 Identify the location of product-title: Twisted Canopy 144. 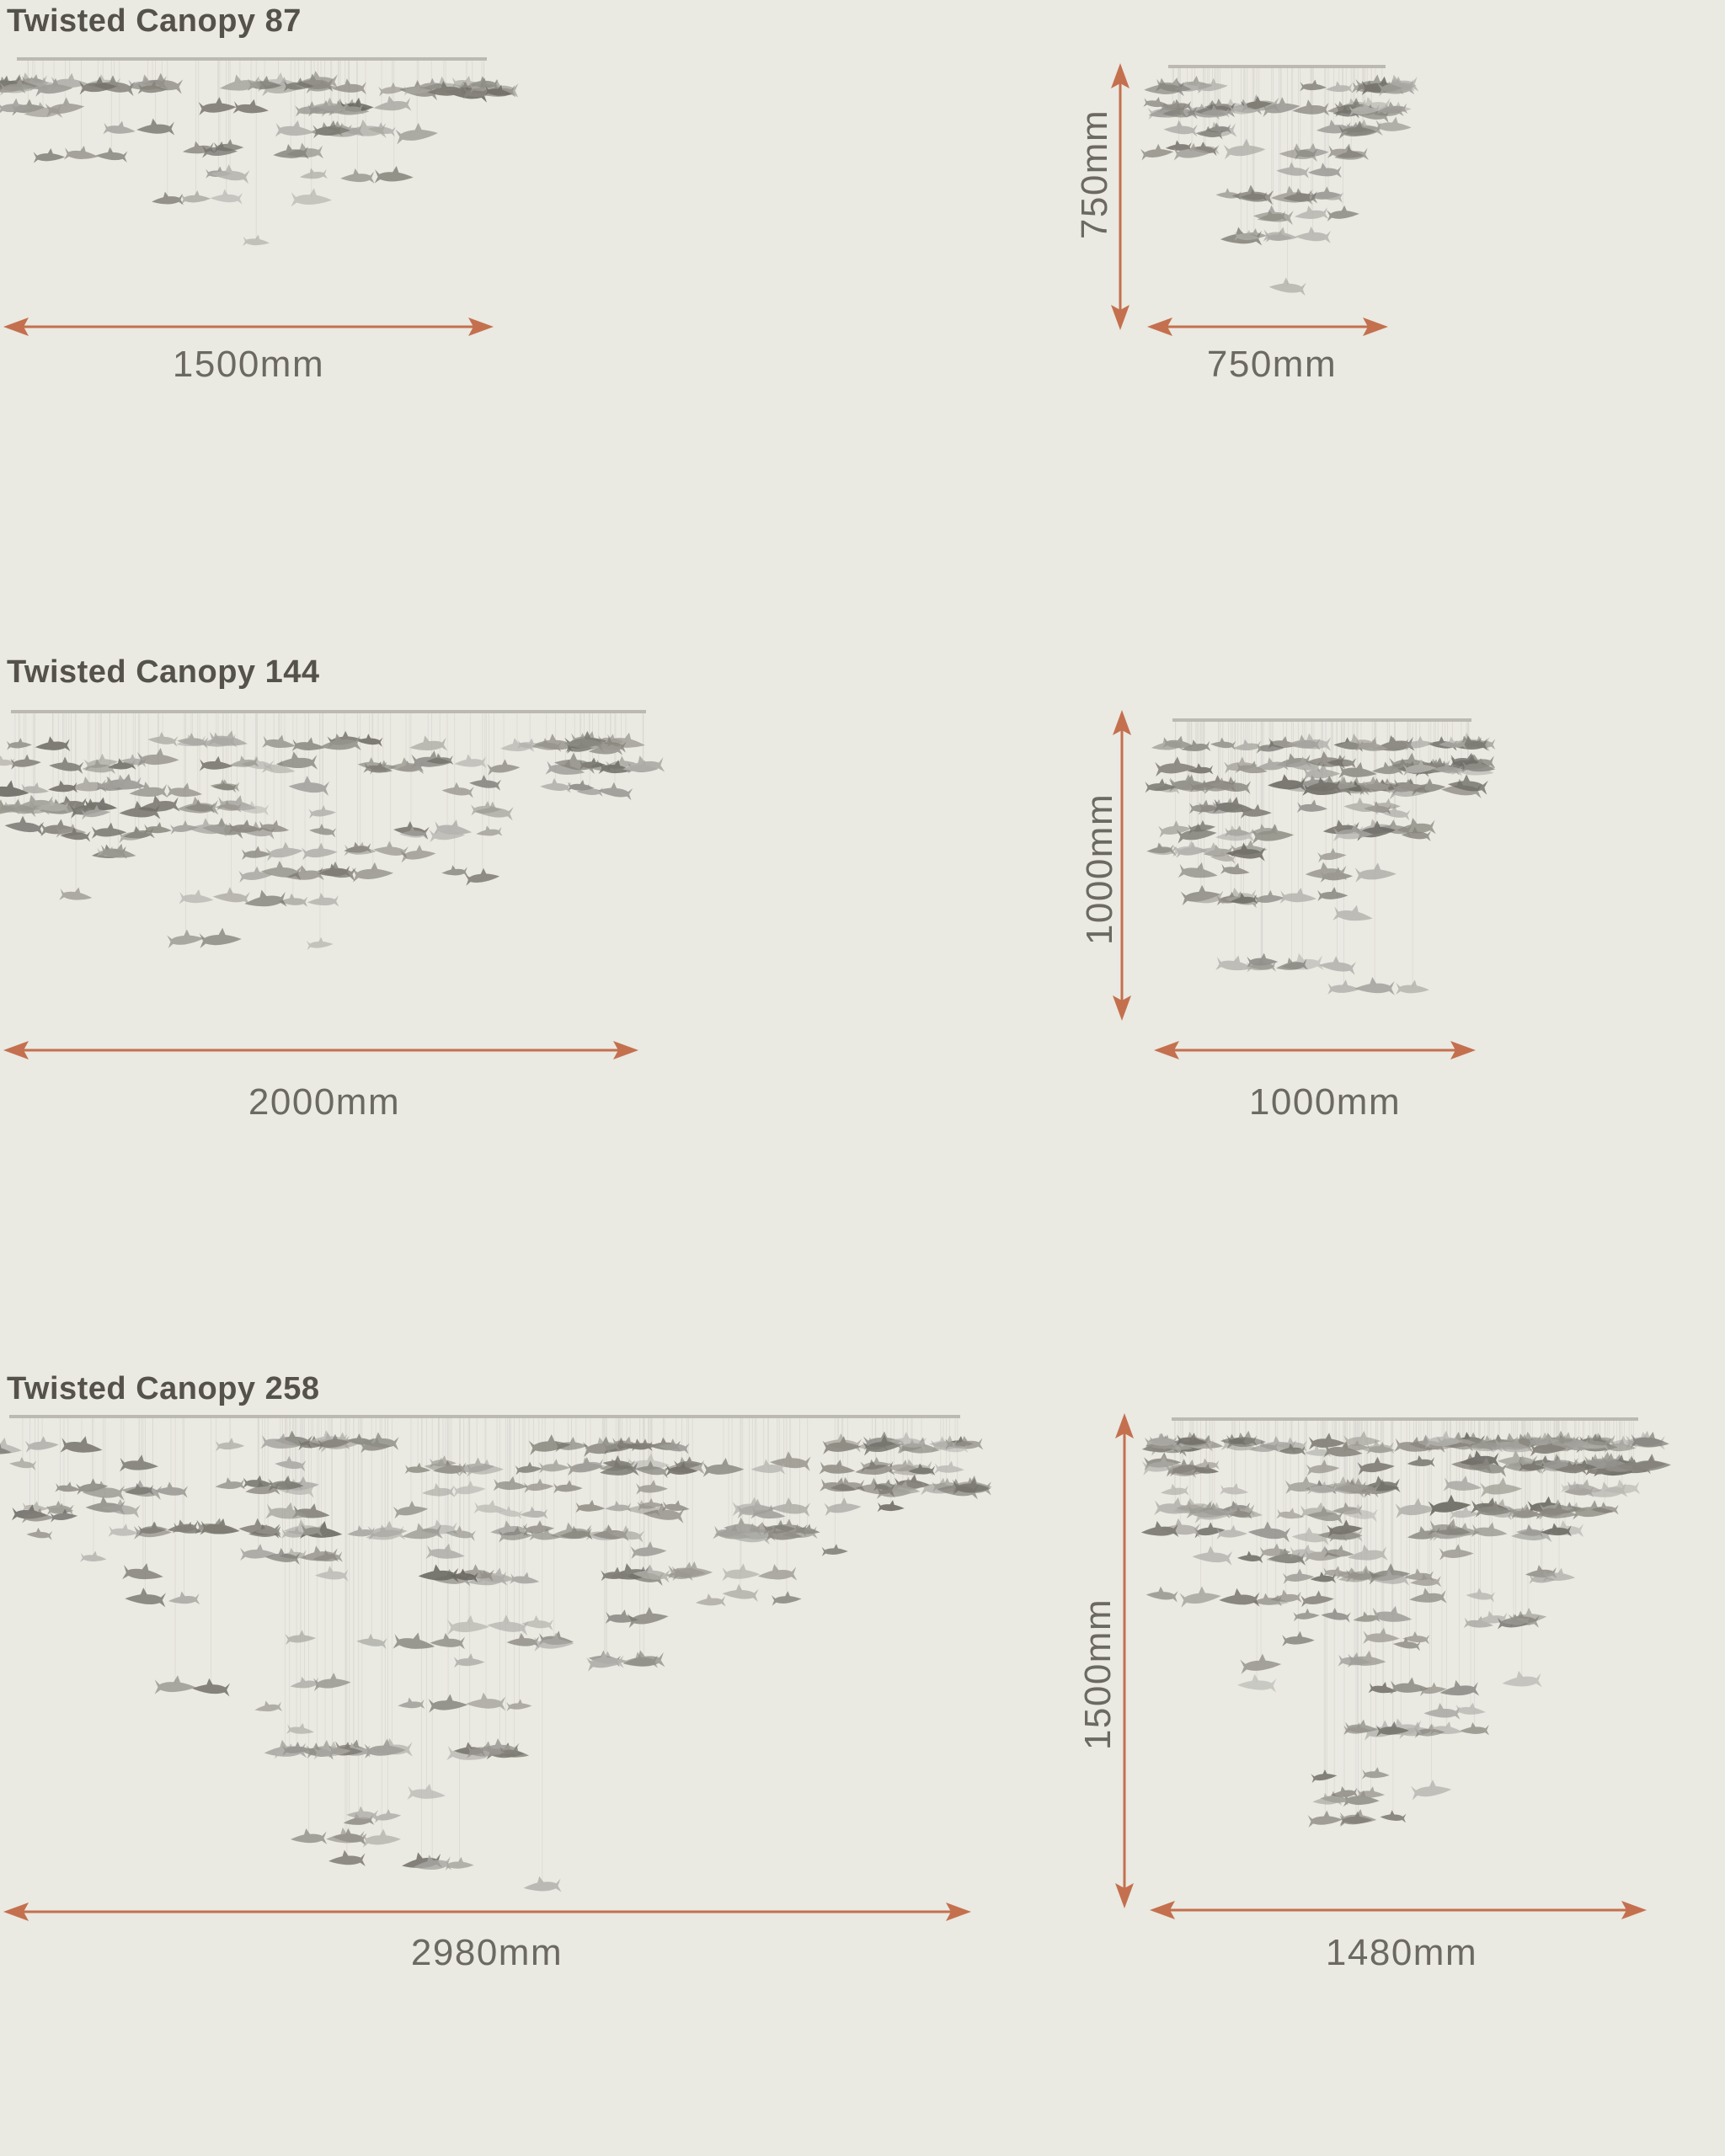
(163, 672).